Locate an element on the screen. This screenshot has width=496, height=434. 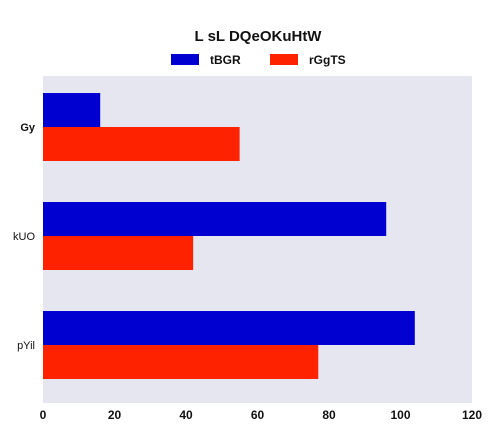
x-tick-100: 100 is located at coordinates (400, 415).